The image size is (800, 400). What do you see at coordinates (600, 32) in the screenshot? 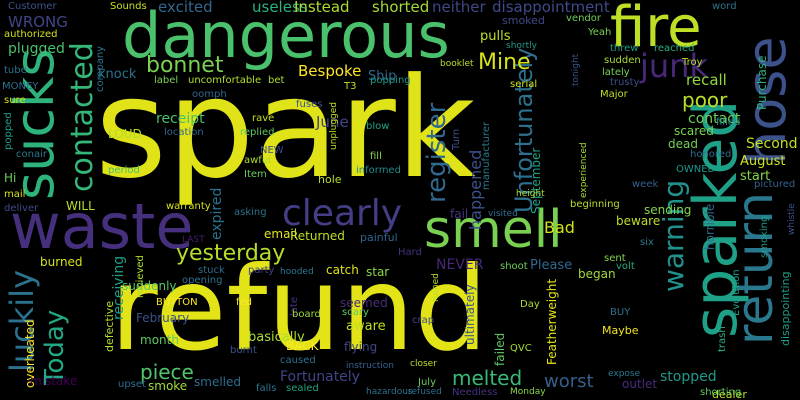
I see `word: Yeah` at bounding box center [600, 32].